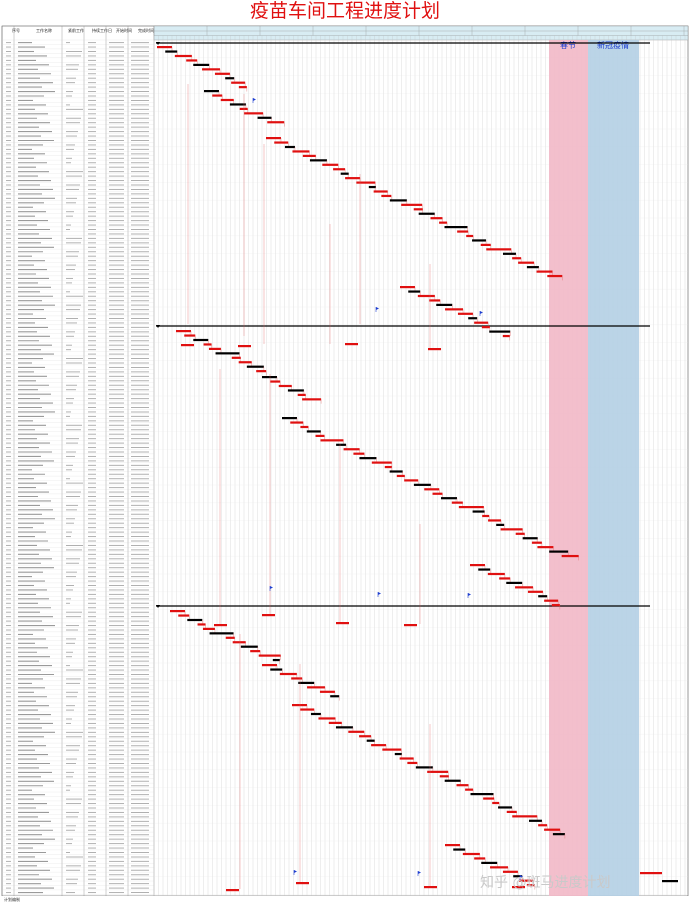  What do you see at coordinates (146, 30) in the screenshot?
I see `col-finish-header: 完成时间` at bounding box center [146, 30].